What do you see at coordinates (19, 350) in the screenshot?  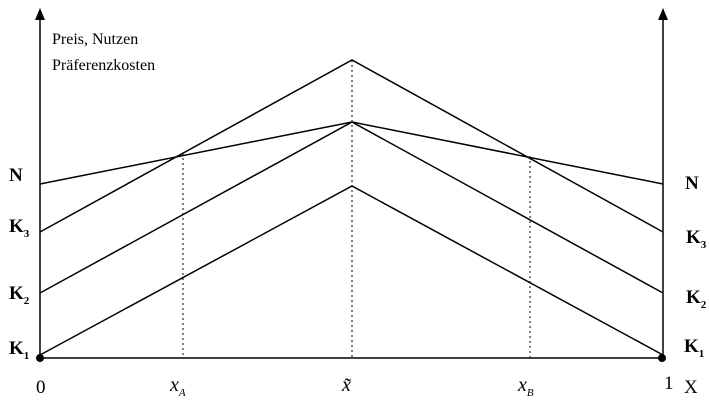 I see `left-label-K1: K1` at bounding box center [19, 350].